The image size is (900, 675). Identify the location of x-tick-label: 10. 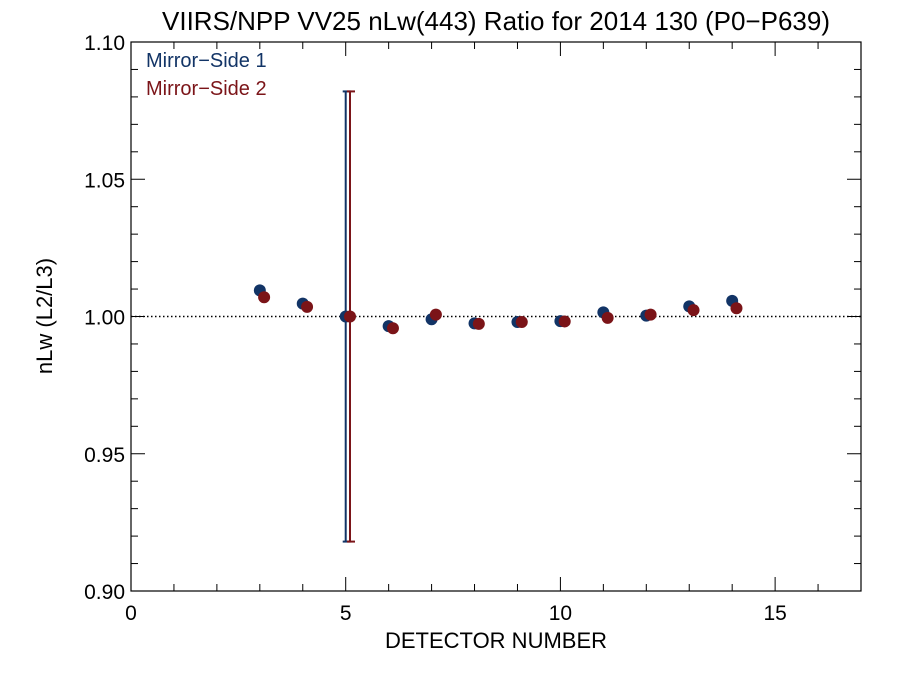
(560, 613).